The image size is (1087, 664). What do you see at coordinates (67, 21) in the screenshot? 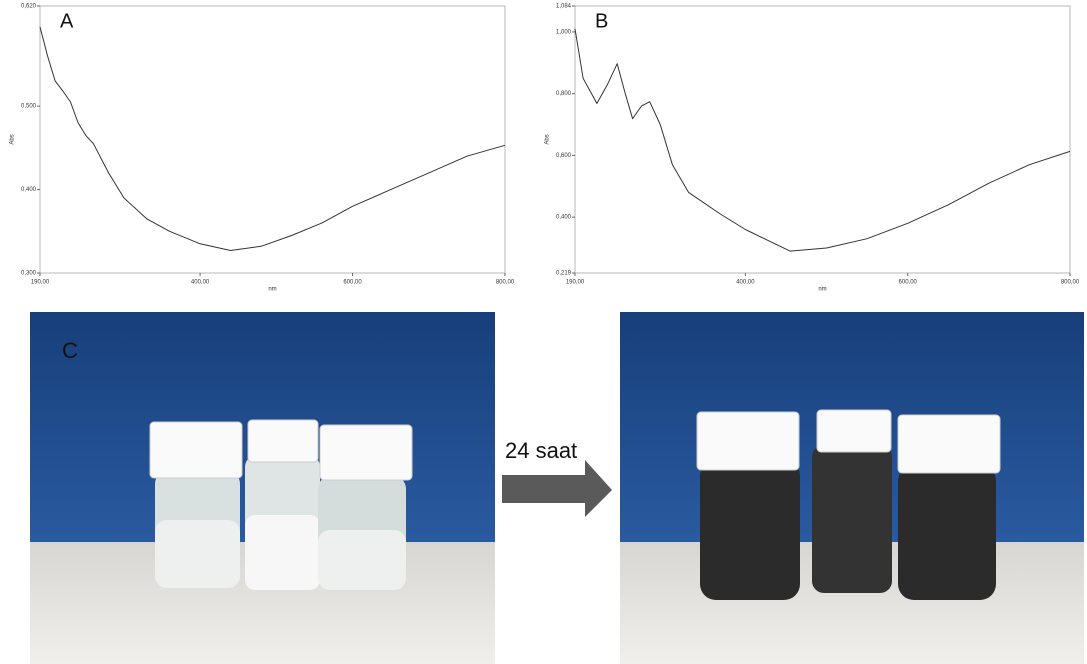
I see `panel-label: A` at bounding box center [67, 21].